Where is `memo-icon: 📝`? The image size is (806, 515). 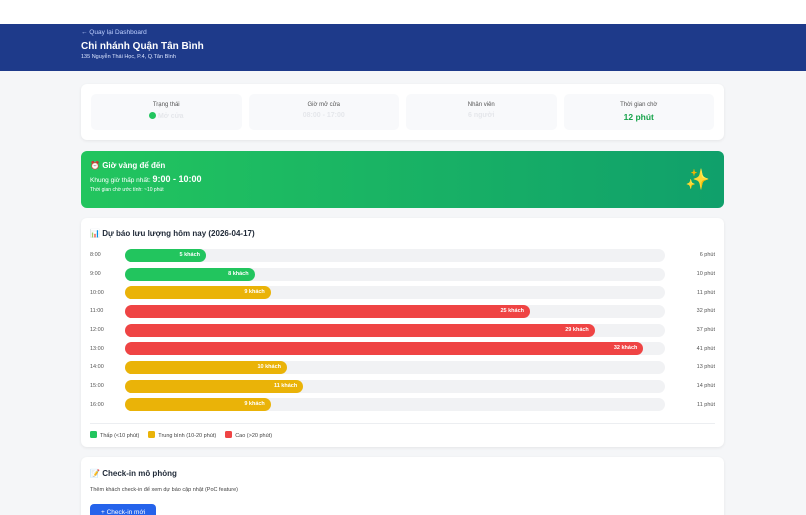
memo-icon: 📝 is located at coordinates (95, 473).